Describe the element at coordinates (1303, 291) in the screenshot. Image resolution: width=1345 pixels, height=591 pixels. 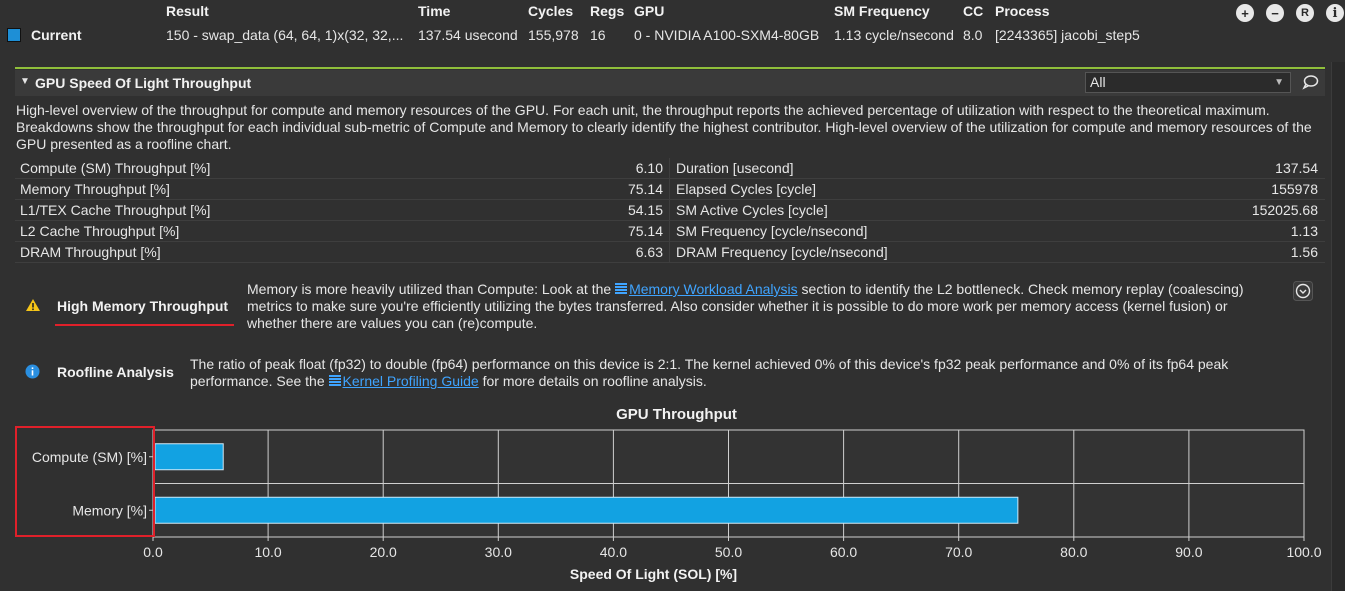
I see `expand-rule-icon` at that location.